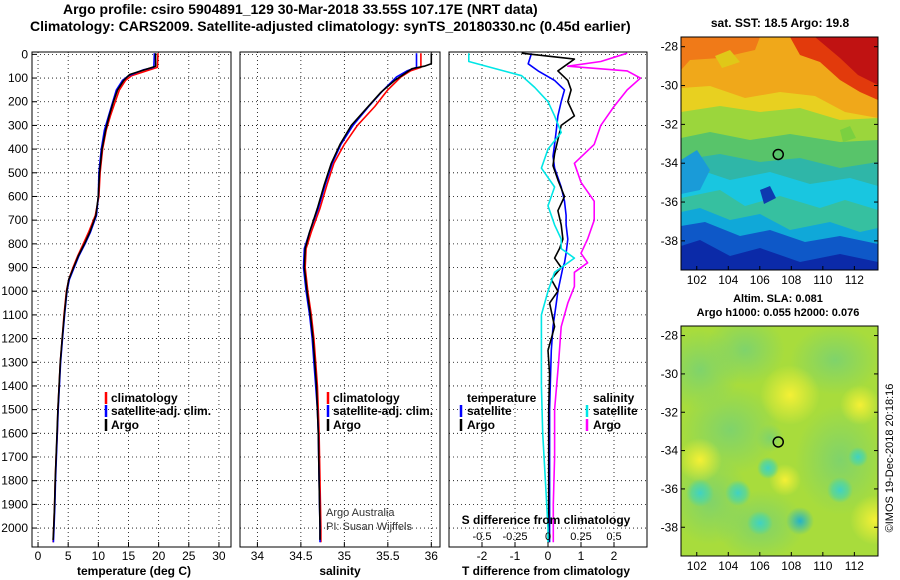 This screenshot has width=900, height=580. What do you see at coordinates (548, 297) in the screenshot?
I see `series-line-t-argo` at bounding box center [548, 297].